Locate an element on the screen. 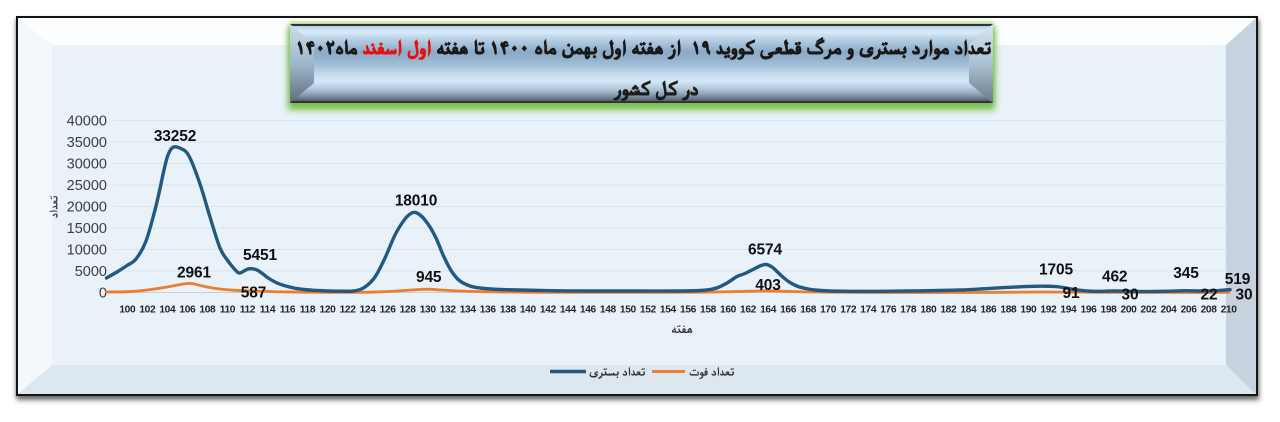  svg-text: 100 is located at coordinates (127, 310).